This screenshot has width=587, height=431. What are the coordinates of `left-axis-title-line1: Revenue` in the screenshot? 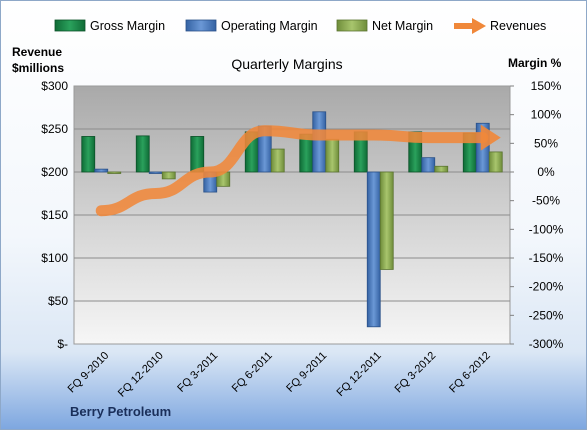 It's located at (37, 52).